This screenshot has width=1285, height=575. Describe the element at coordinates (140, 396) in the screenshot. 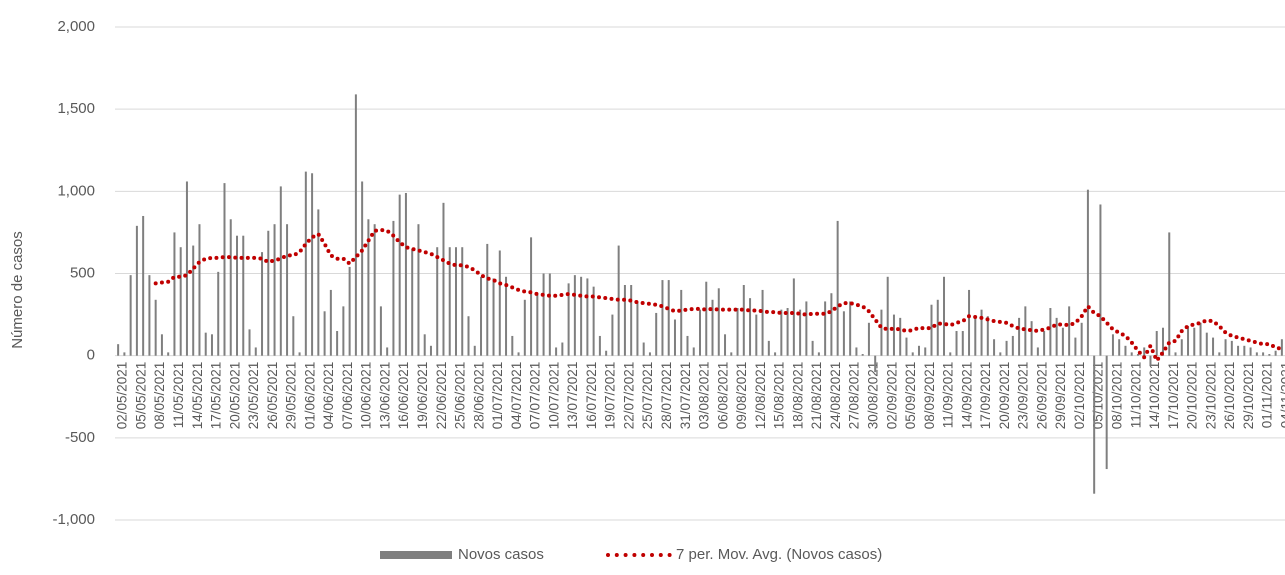

I see `x-tick-label: 05/05/2021` at that location.